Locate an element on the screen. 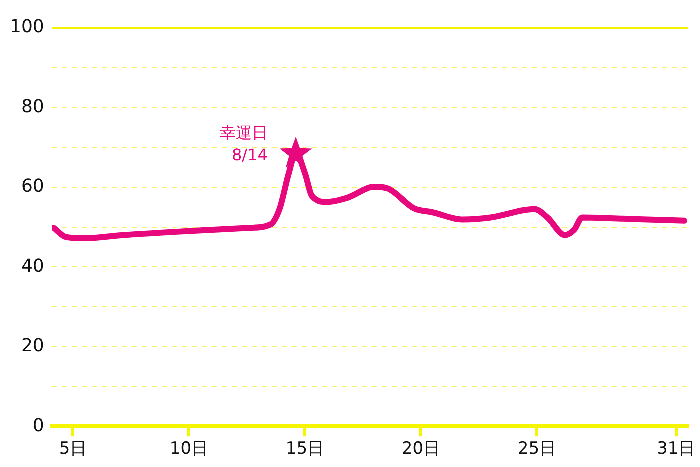  y-tick-label: 60 is located at coordinates (32, 187).